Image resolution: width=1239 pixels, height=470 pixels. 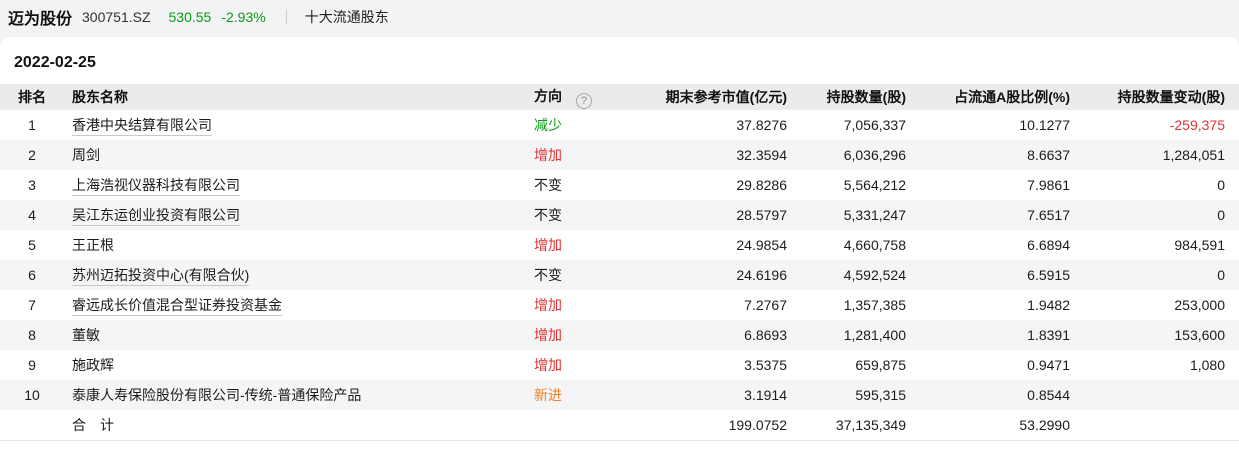 I want to click on rank-cell: 2, so click(x=32, y=155).